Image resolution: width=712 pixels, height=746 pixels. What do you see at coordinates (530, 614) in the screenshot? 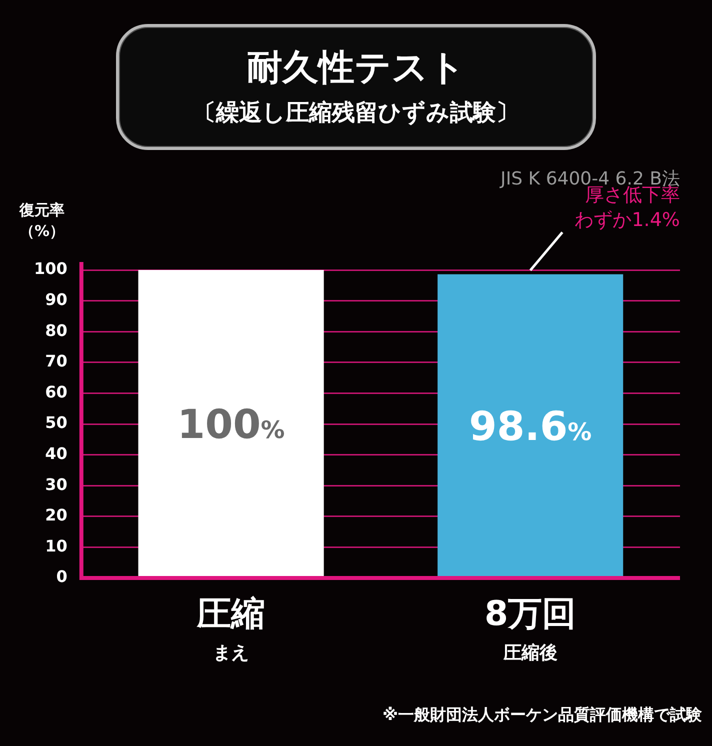
I see `x-tick-label: 8万回` at bounding box center [530, 614].